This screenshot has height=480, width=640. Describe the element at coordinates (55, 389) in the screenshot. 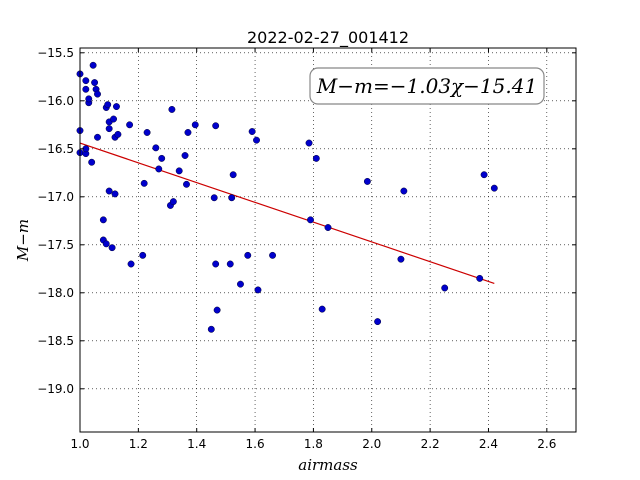

I see `y-tick-label: −19.0` at that location.